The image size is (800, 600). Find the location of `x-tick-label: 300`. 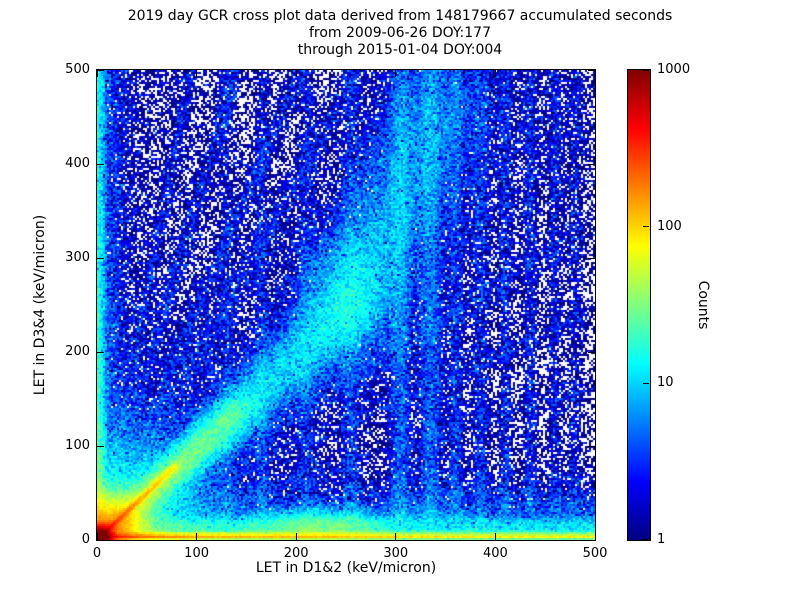

x-tick-label: 300 is located at coordinates (396, 553).